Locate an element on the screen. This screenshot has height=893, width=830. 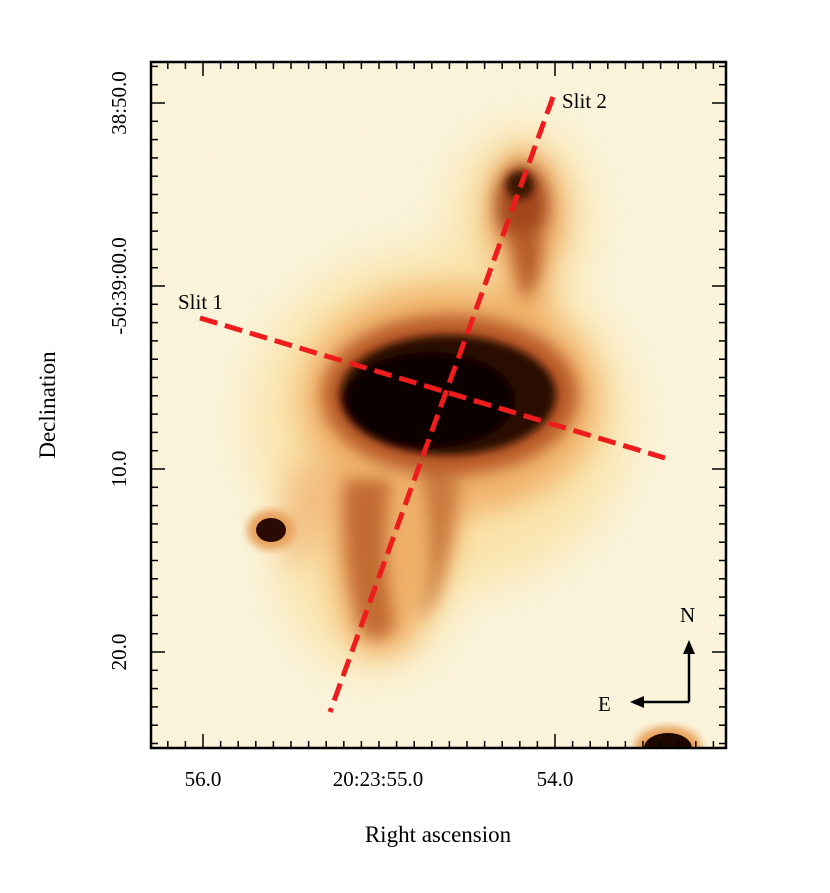
y-tick-label-3: 20.0 is located at coordinates (119, 652).